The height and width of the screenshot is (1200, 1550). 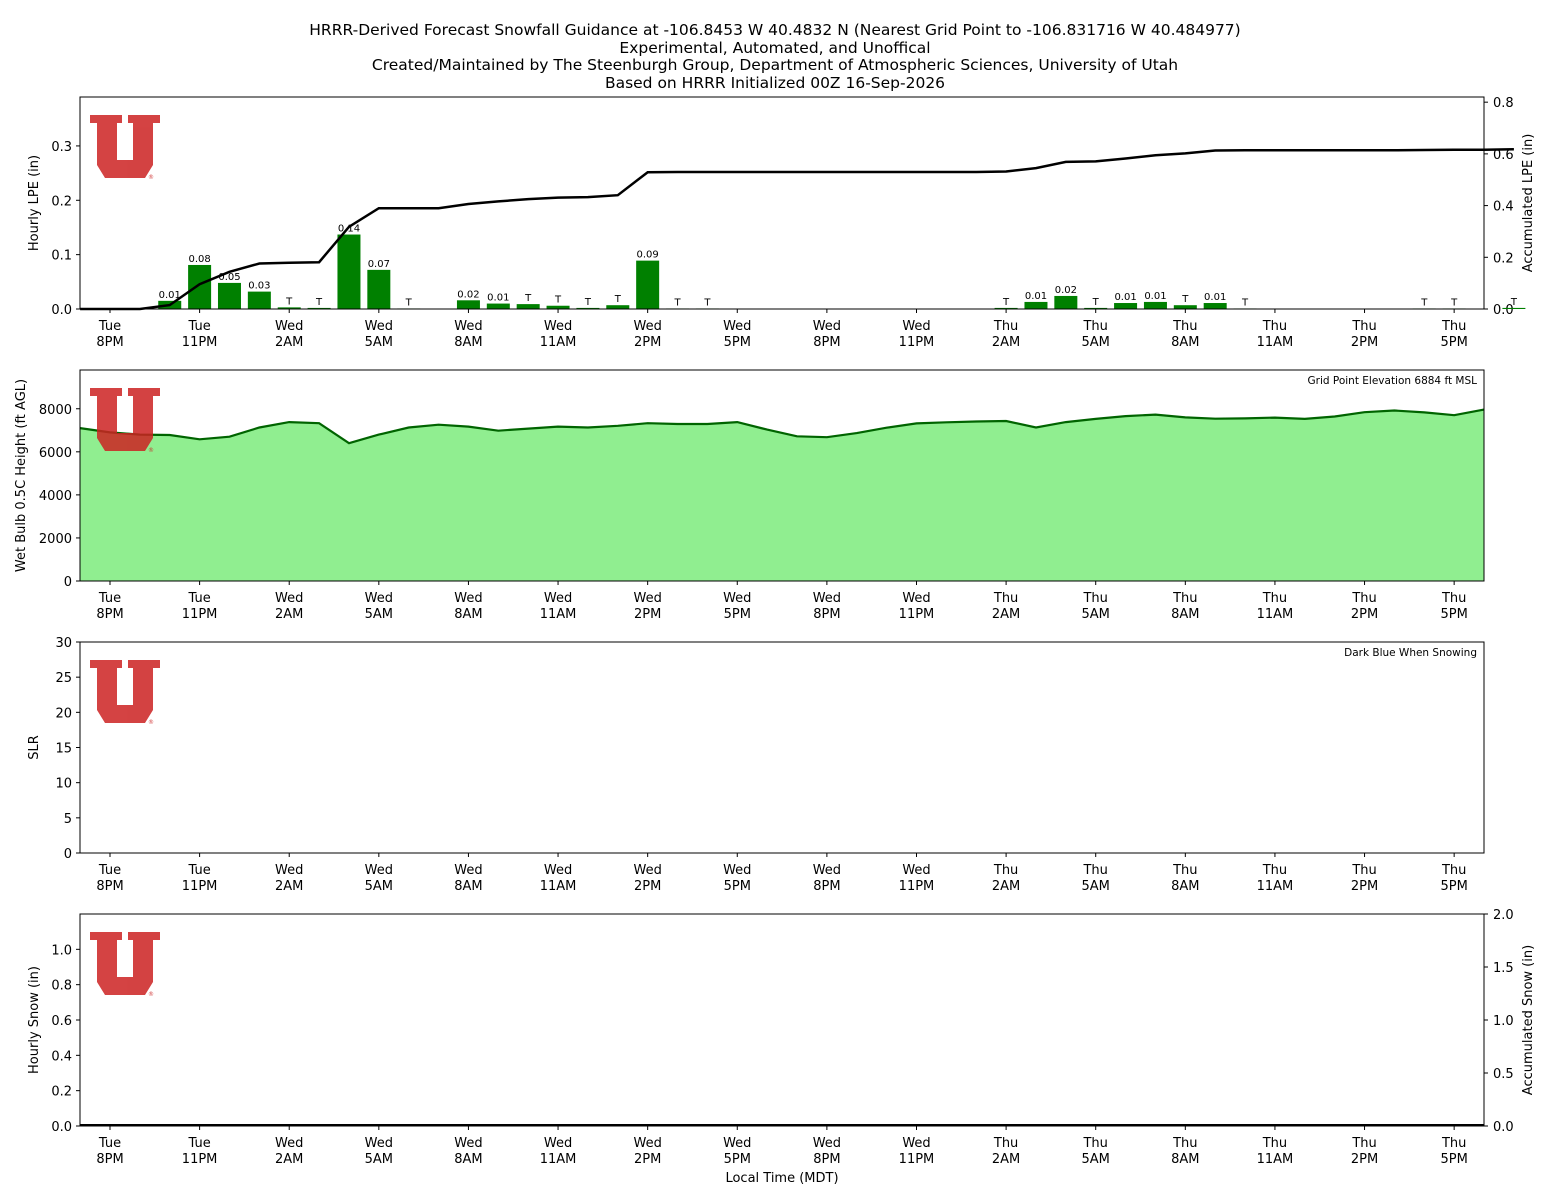 I want to click on y2-tick-label: 0.8, so click(x=1503, y=103).